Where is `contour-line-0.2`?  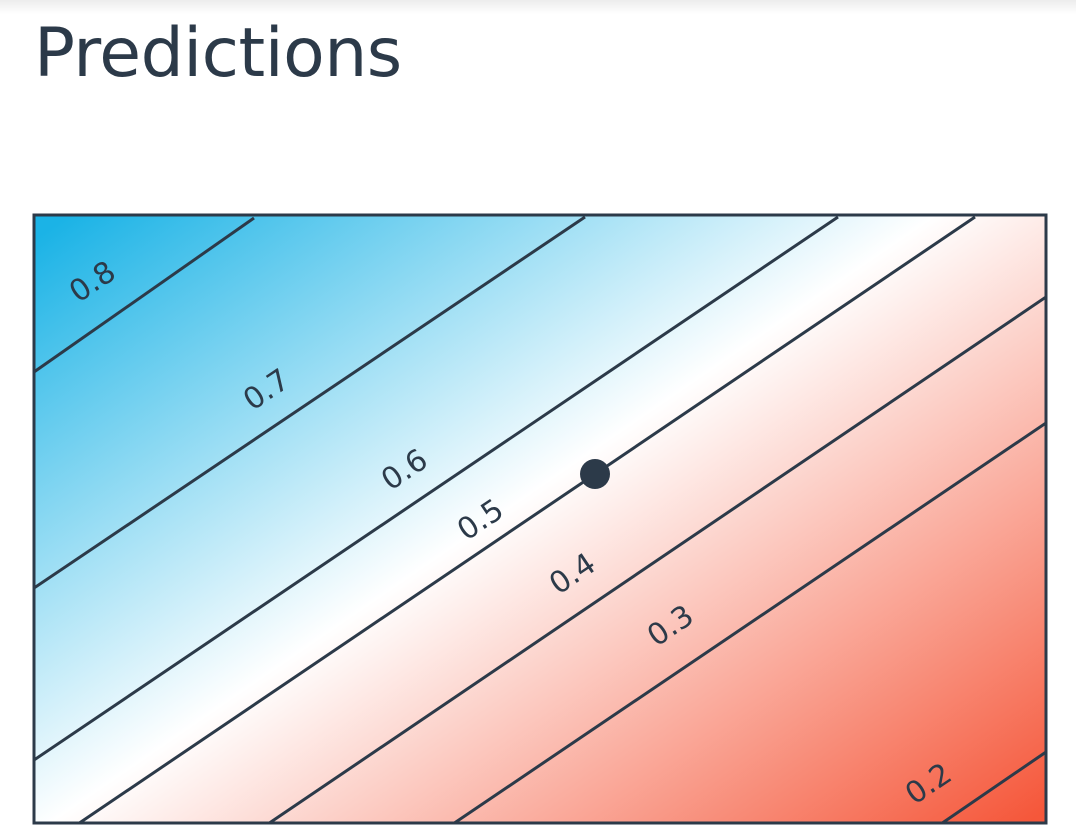 contour-line-0.2 is located at coordinates (992, 786).